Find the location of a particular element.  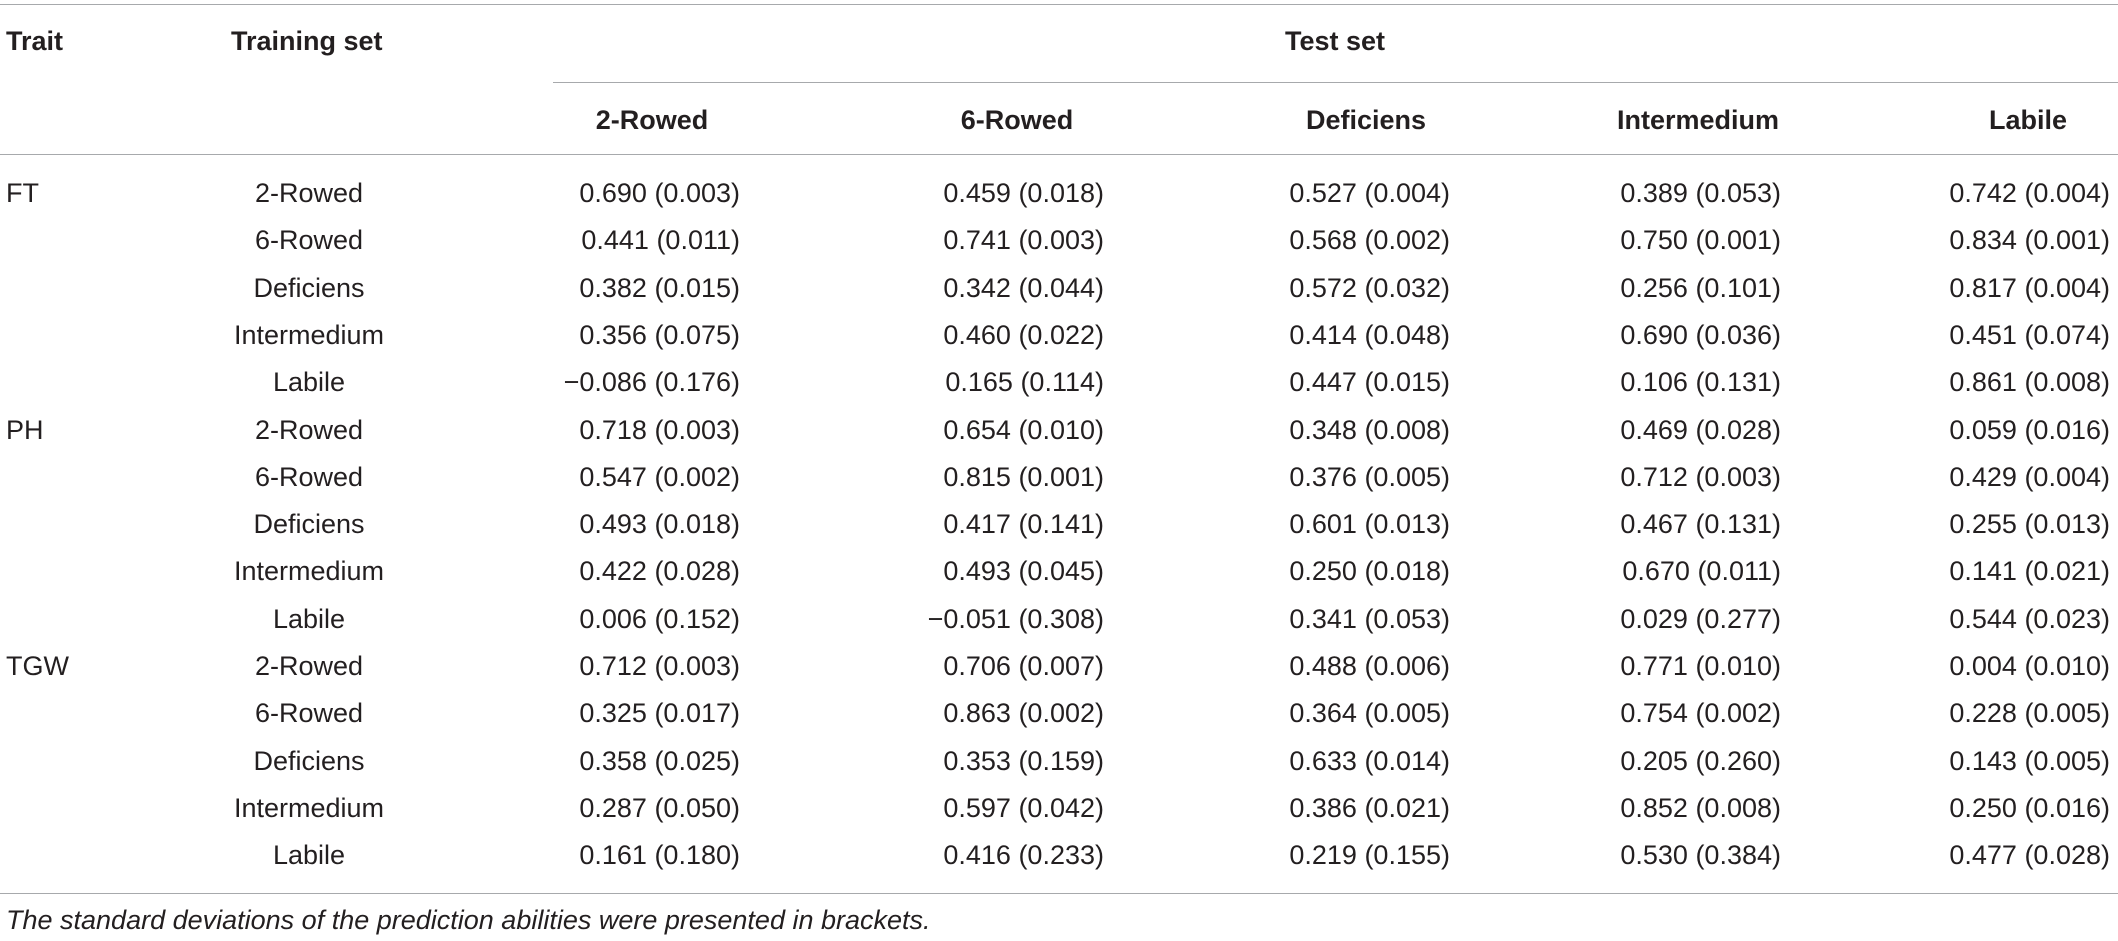

table-cell: 0.771 (0.010) is located at coordinates (1700, 666).